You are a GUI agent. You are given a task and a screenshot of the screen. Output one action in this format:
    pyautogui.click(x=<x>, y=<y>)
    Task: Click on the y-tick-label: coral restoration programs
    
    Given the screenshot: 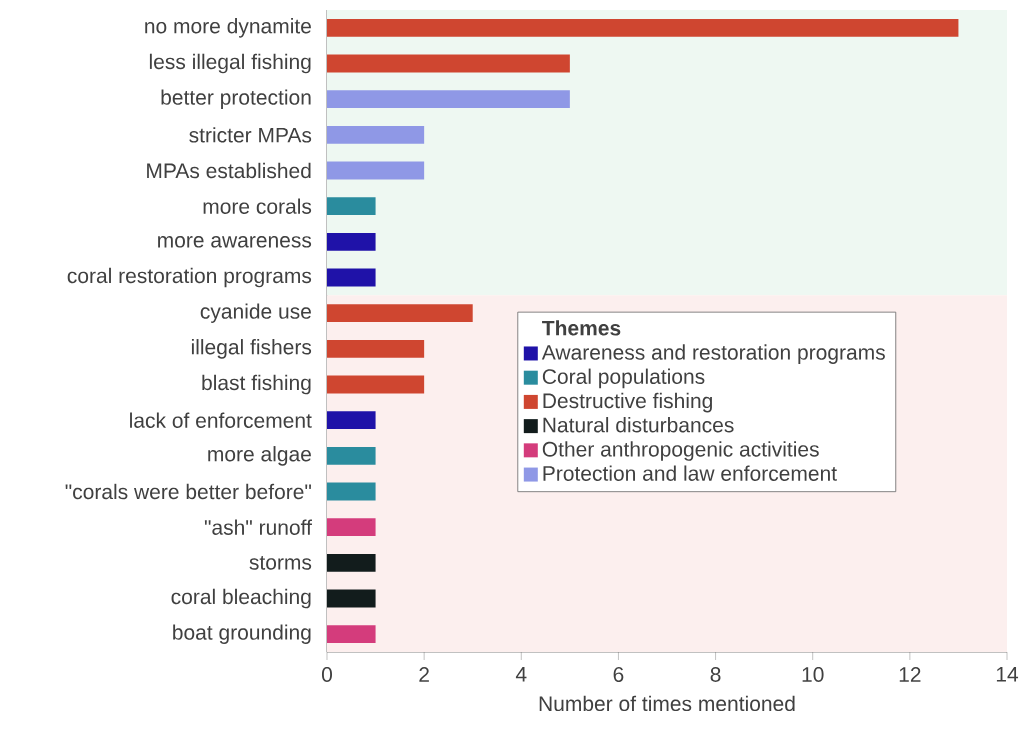 What is the action you would take?
    pyautogui.click(x=189, y=277)
    